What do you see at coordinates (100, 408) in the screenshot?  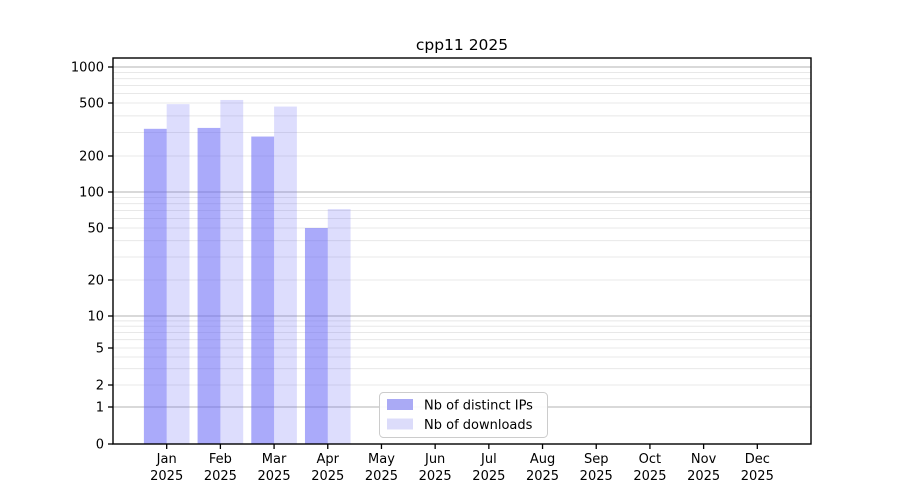 I see `y-tick-label: 1` at bounding box center [100, 408].